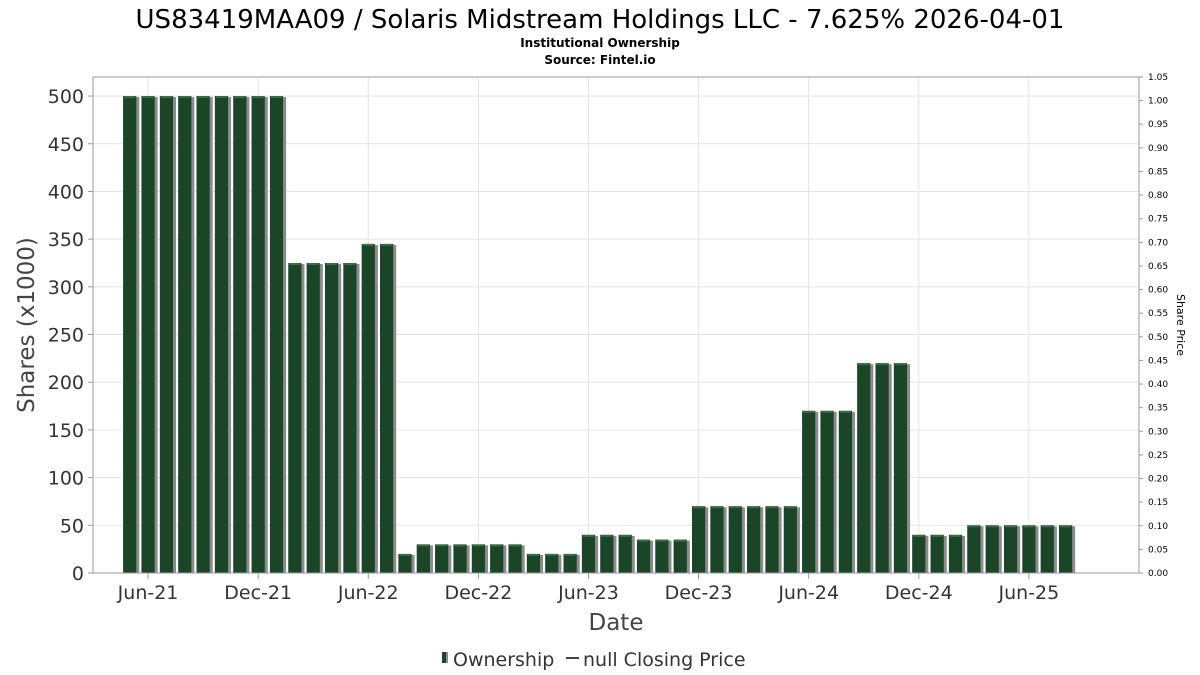 Image resolution: width=1200 pixels, height=675 pixels. What do you see at coordinates (664, 660) in the screenshot?
I see `legend-closing-price-label: null Closing Price` at bounding box center [664, 660].